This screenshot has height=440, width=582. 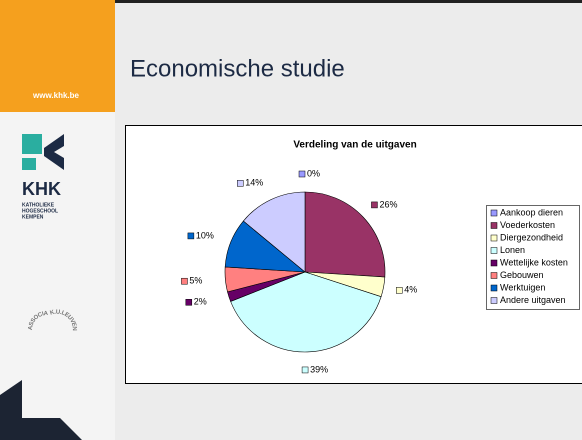 What do you see at coordinates (512, 250) in the screenshot?
I see `legend-label: Lonen` at bounding box center [512, 250].